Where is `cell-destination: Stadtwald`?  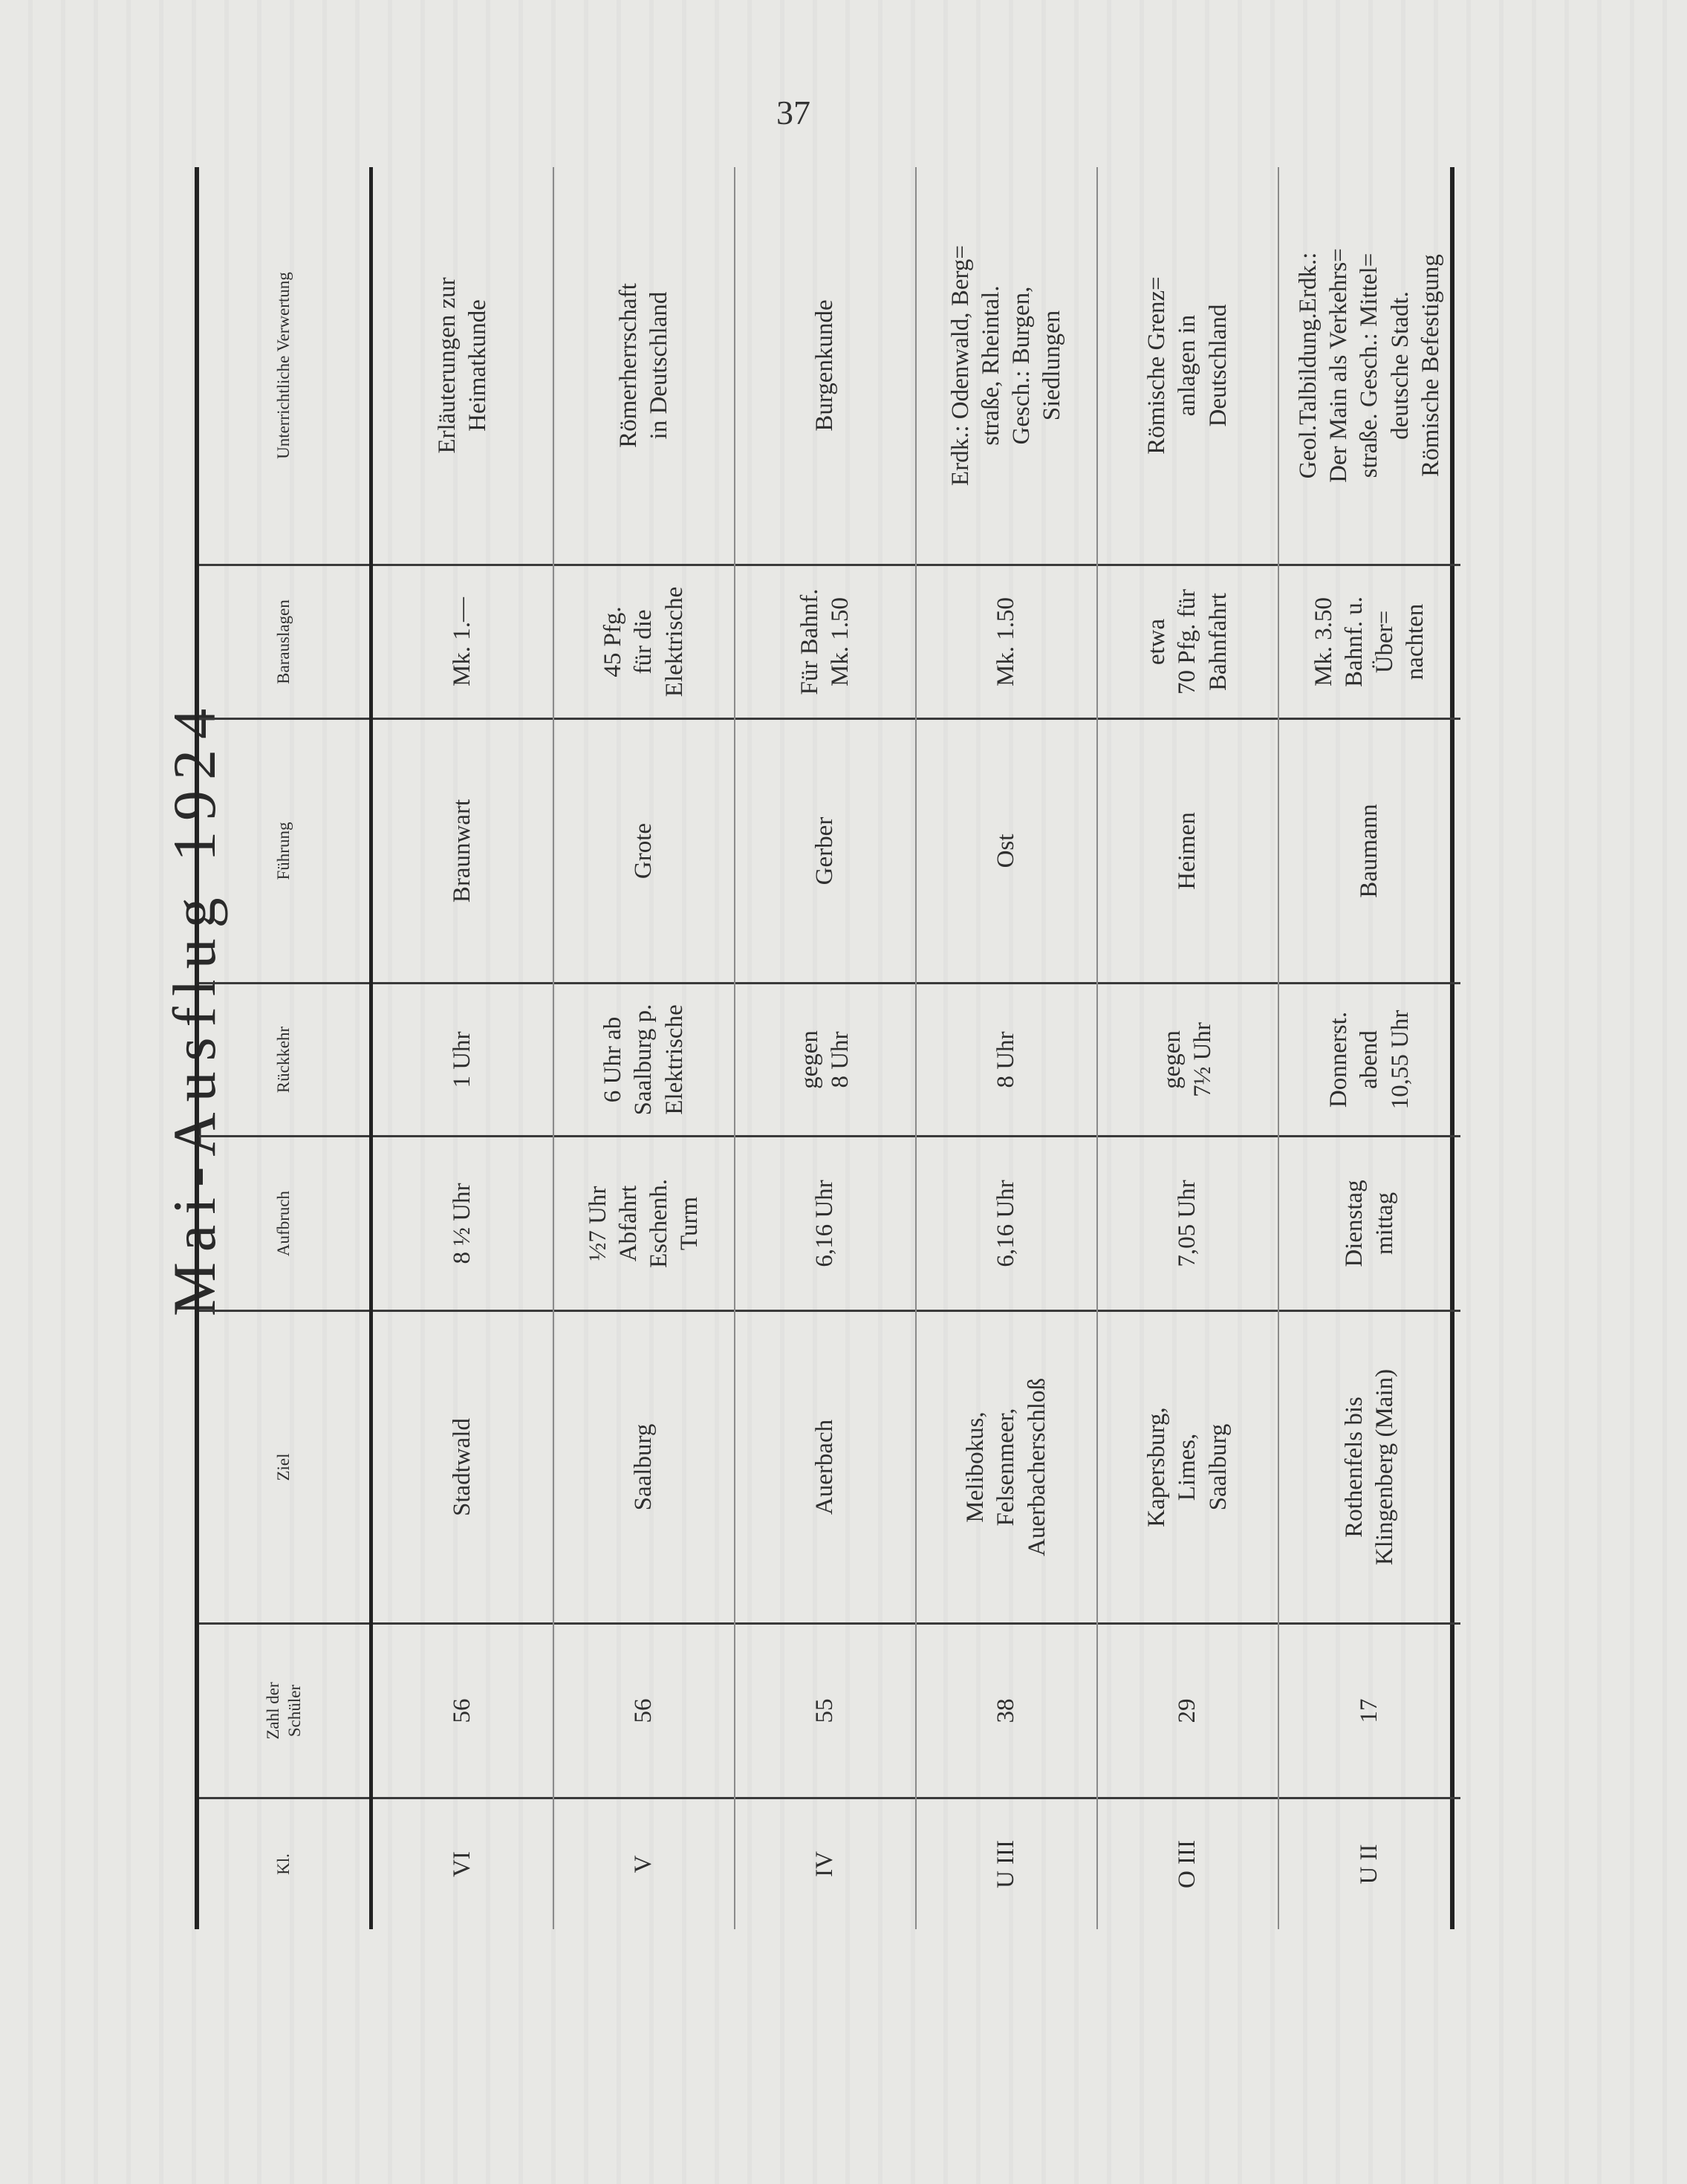
cell-destination: Stadtwald is located at coordinates (463, 1466).